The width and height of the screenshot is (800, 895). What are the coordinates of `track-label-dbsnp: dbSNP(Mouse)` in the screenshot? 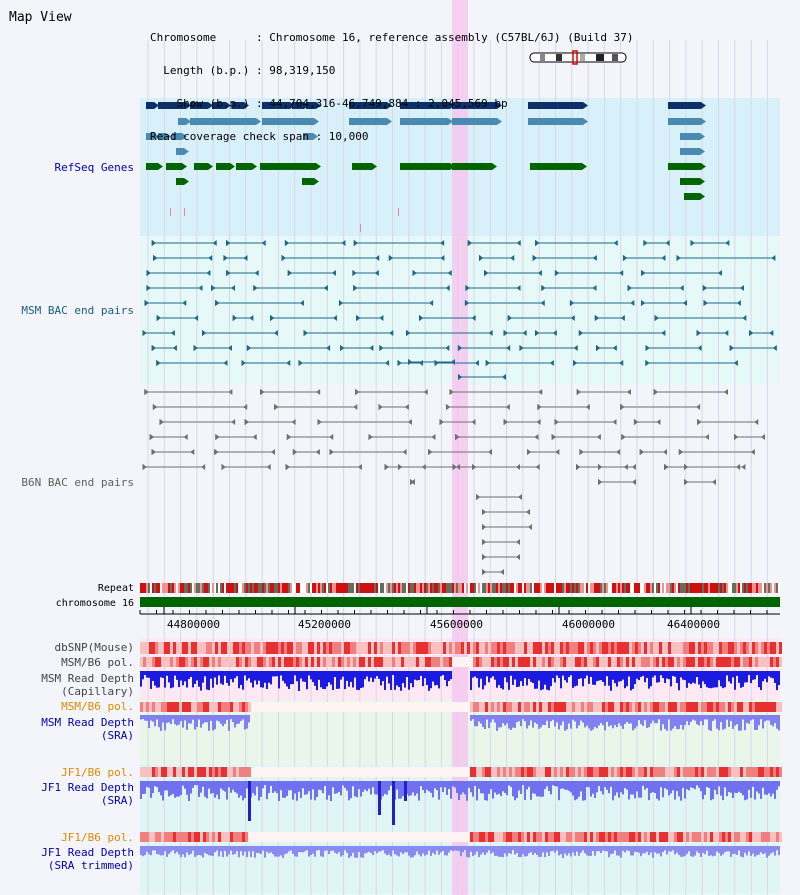 It's located at (94, 647).